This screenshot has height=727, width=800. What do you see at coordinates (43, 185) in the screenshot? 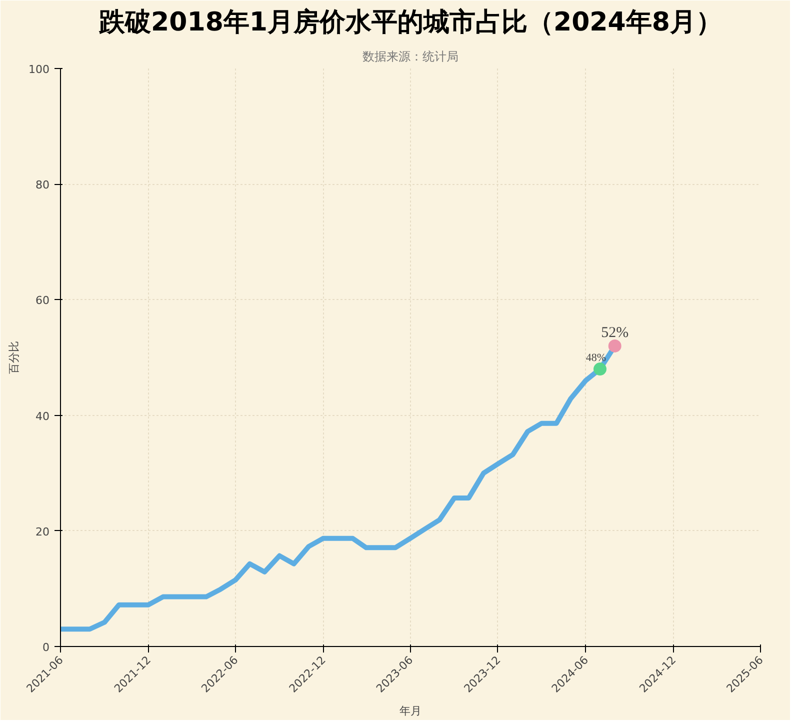
I see `y-tick-label: 80` at bounding box center [43, 185].